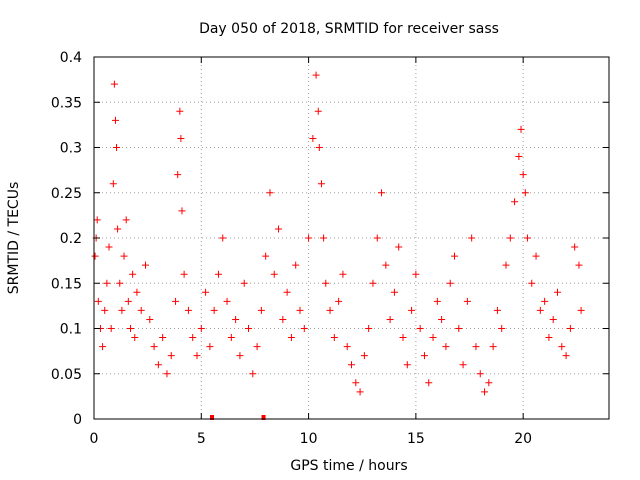  Describe the element at coordinates (14, 238) in the screenshot. I see `y-axis-label: SRMTID / TECUs` at that location.